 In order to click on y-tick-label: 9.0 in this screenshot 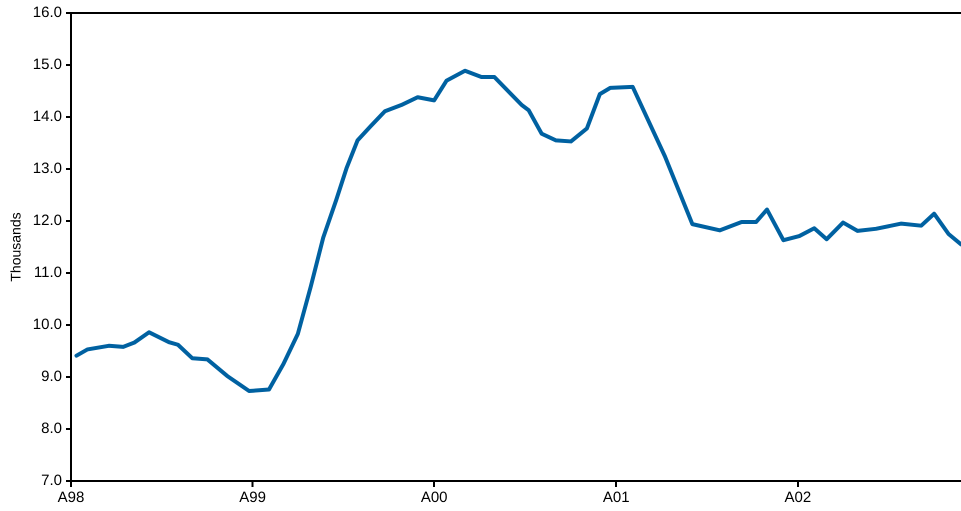, I will do `click(51, 377)`.